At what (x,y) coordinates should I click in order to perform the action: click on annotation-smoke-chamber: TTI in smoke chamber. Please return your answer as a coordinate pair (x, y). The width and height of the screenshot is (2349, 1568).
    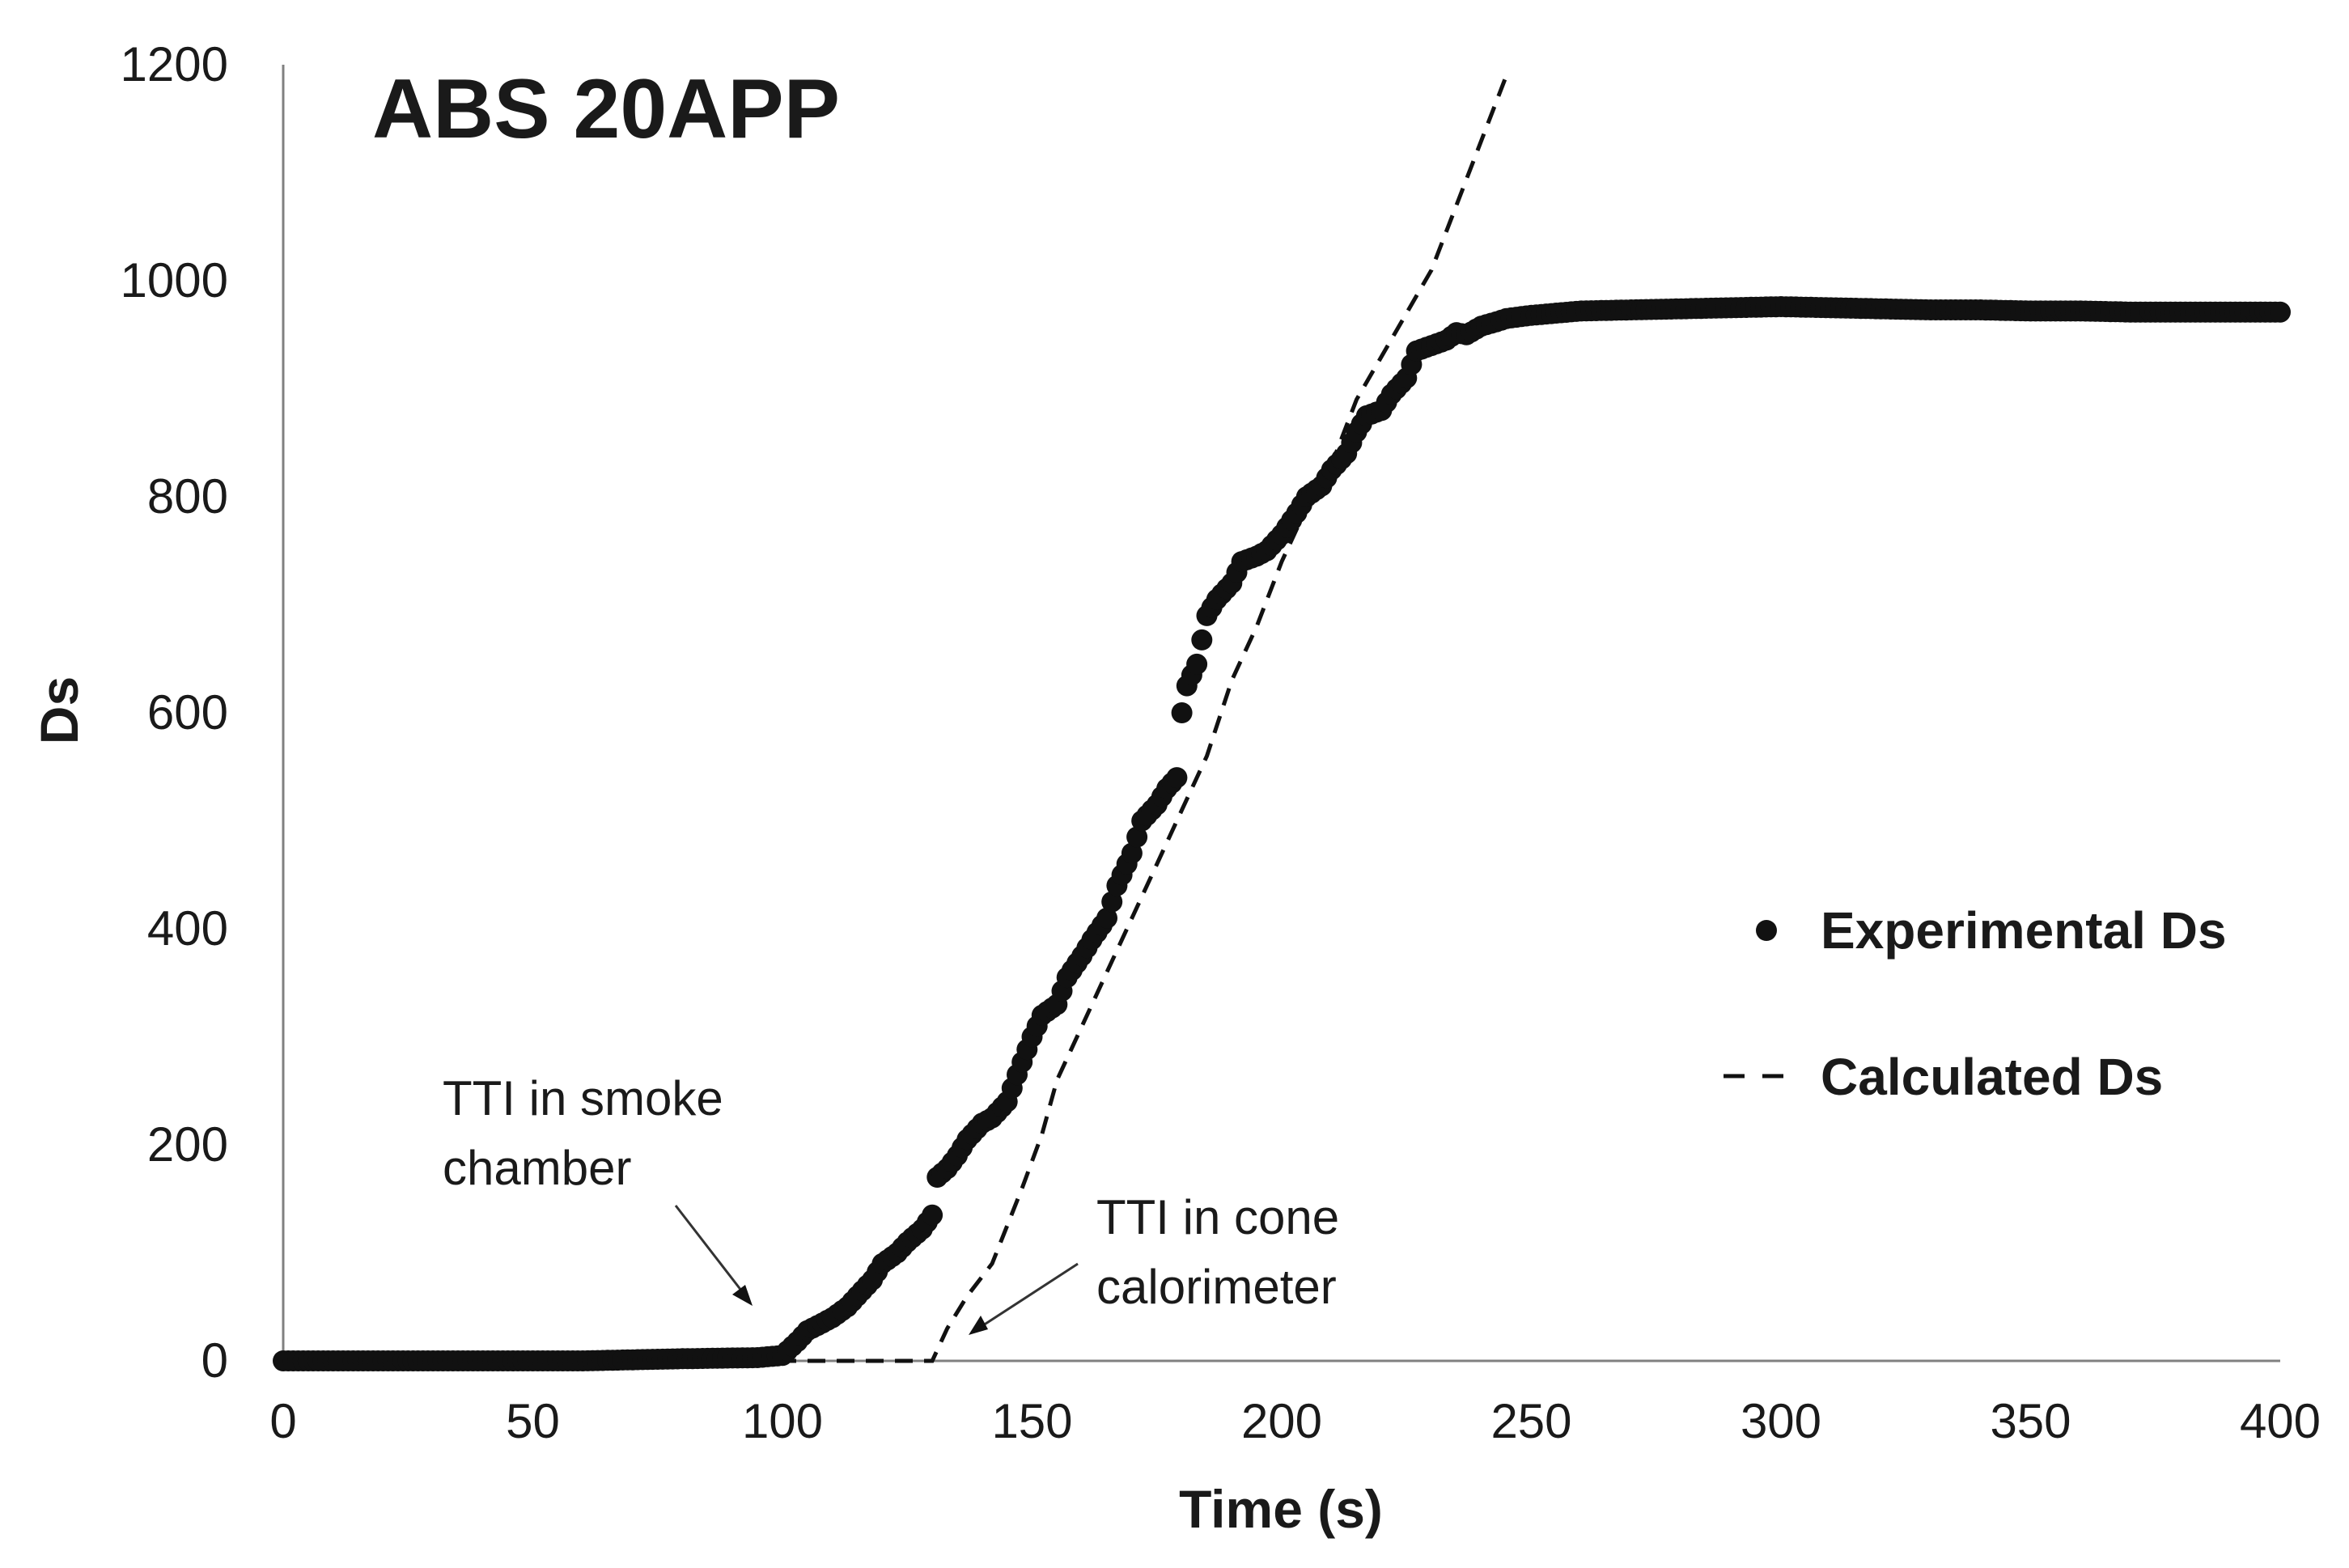
    Looking at the image, I should click on (583, 1133).